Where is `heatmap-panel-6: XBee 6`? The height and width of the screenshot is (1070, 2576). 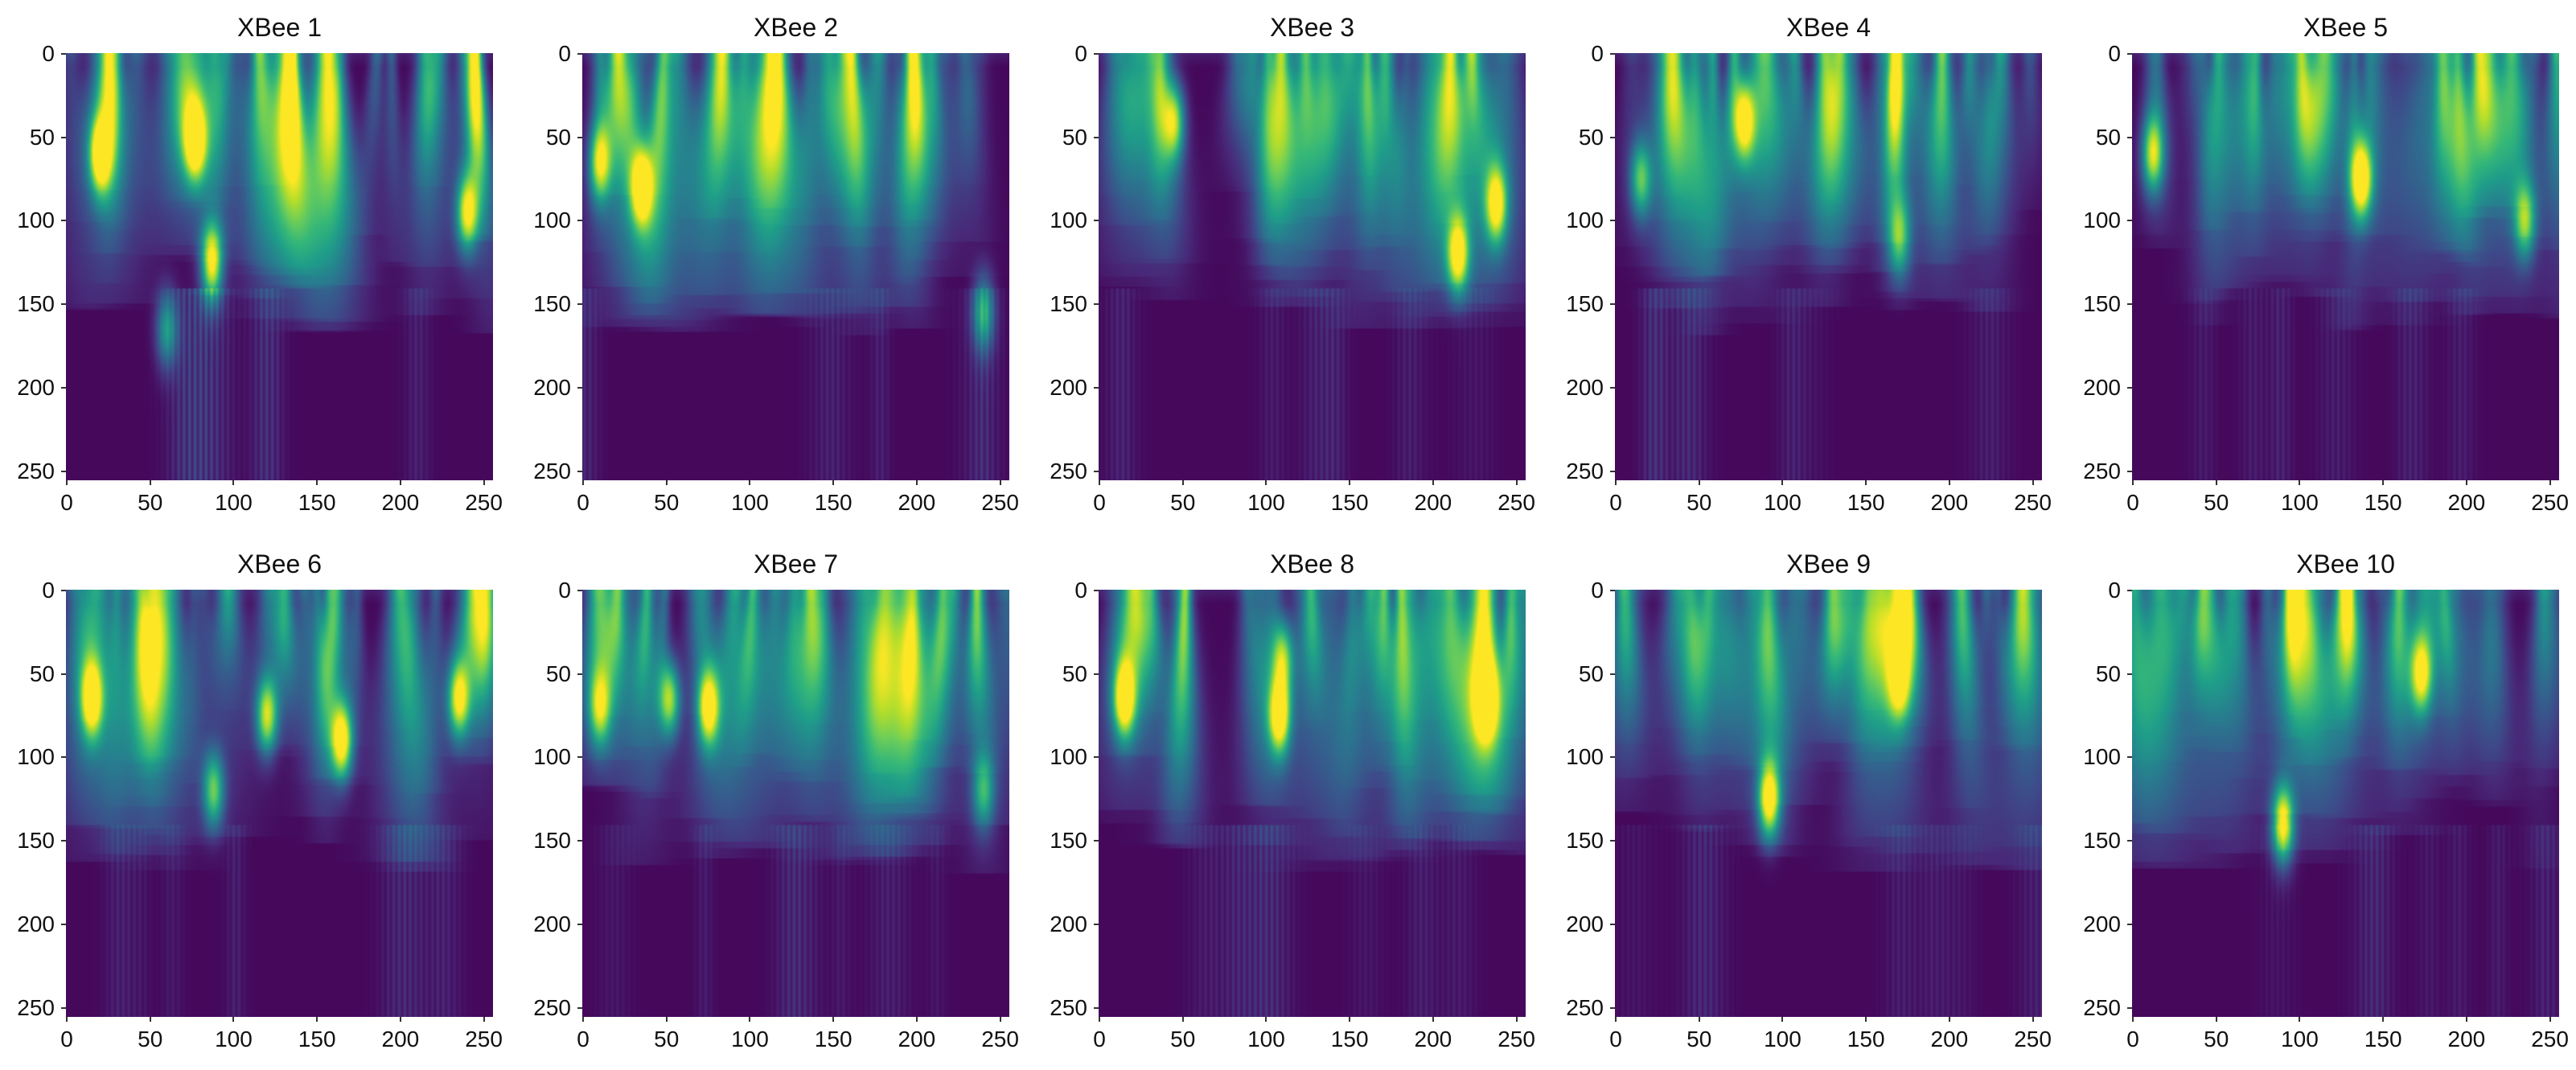
heatmap-panel-6: XBee 6 is located at coordinates (279, 783).